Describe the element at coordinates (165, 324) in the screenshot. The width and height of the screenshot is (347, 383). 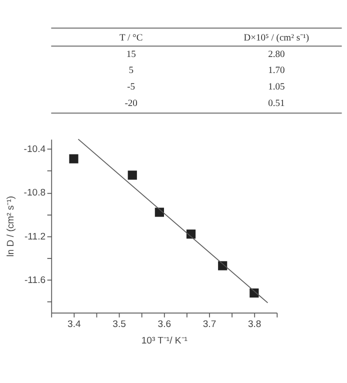
I see `x-tick-label: 3.6` at that location.